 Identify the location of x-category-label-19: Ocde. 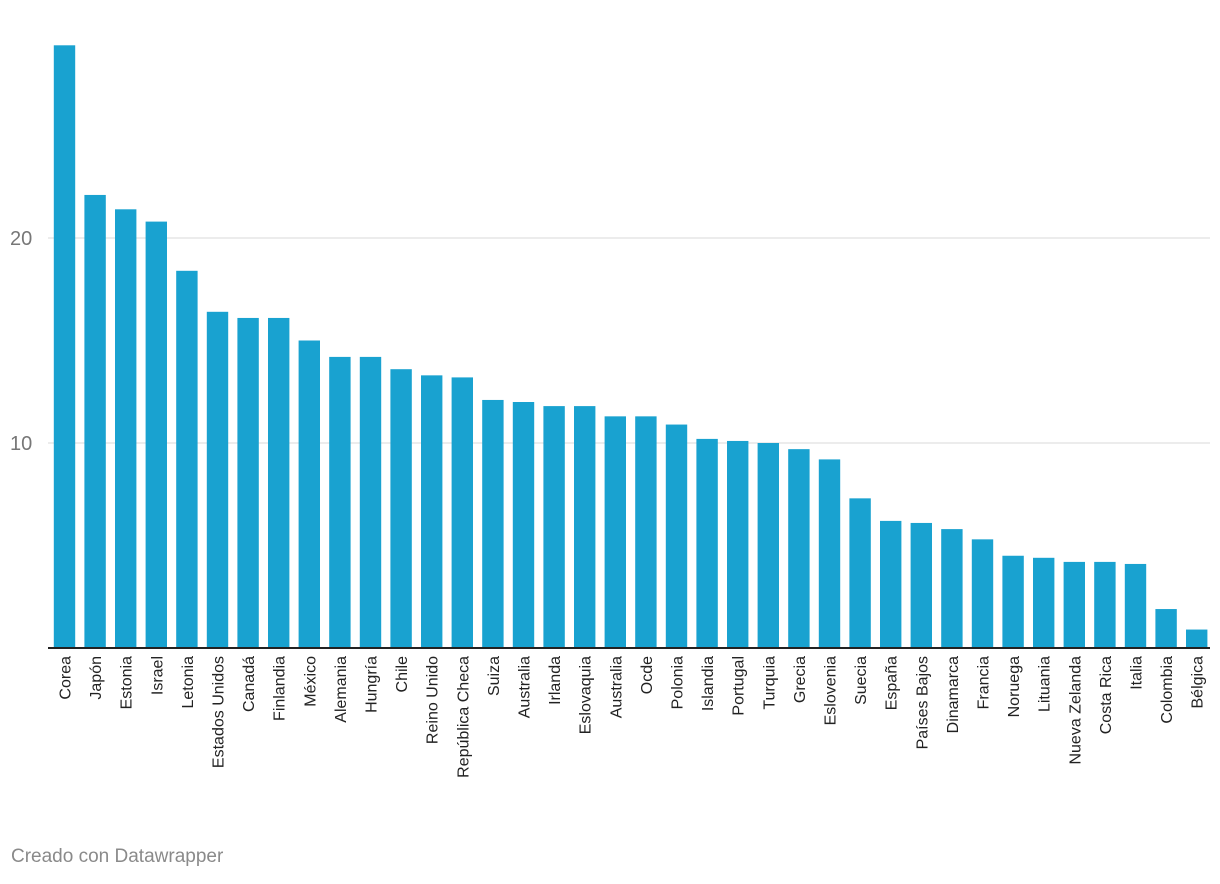
(647, 675).